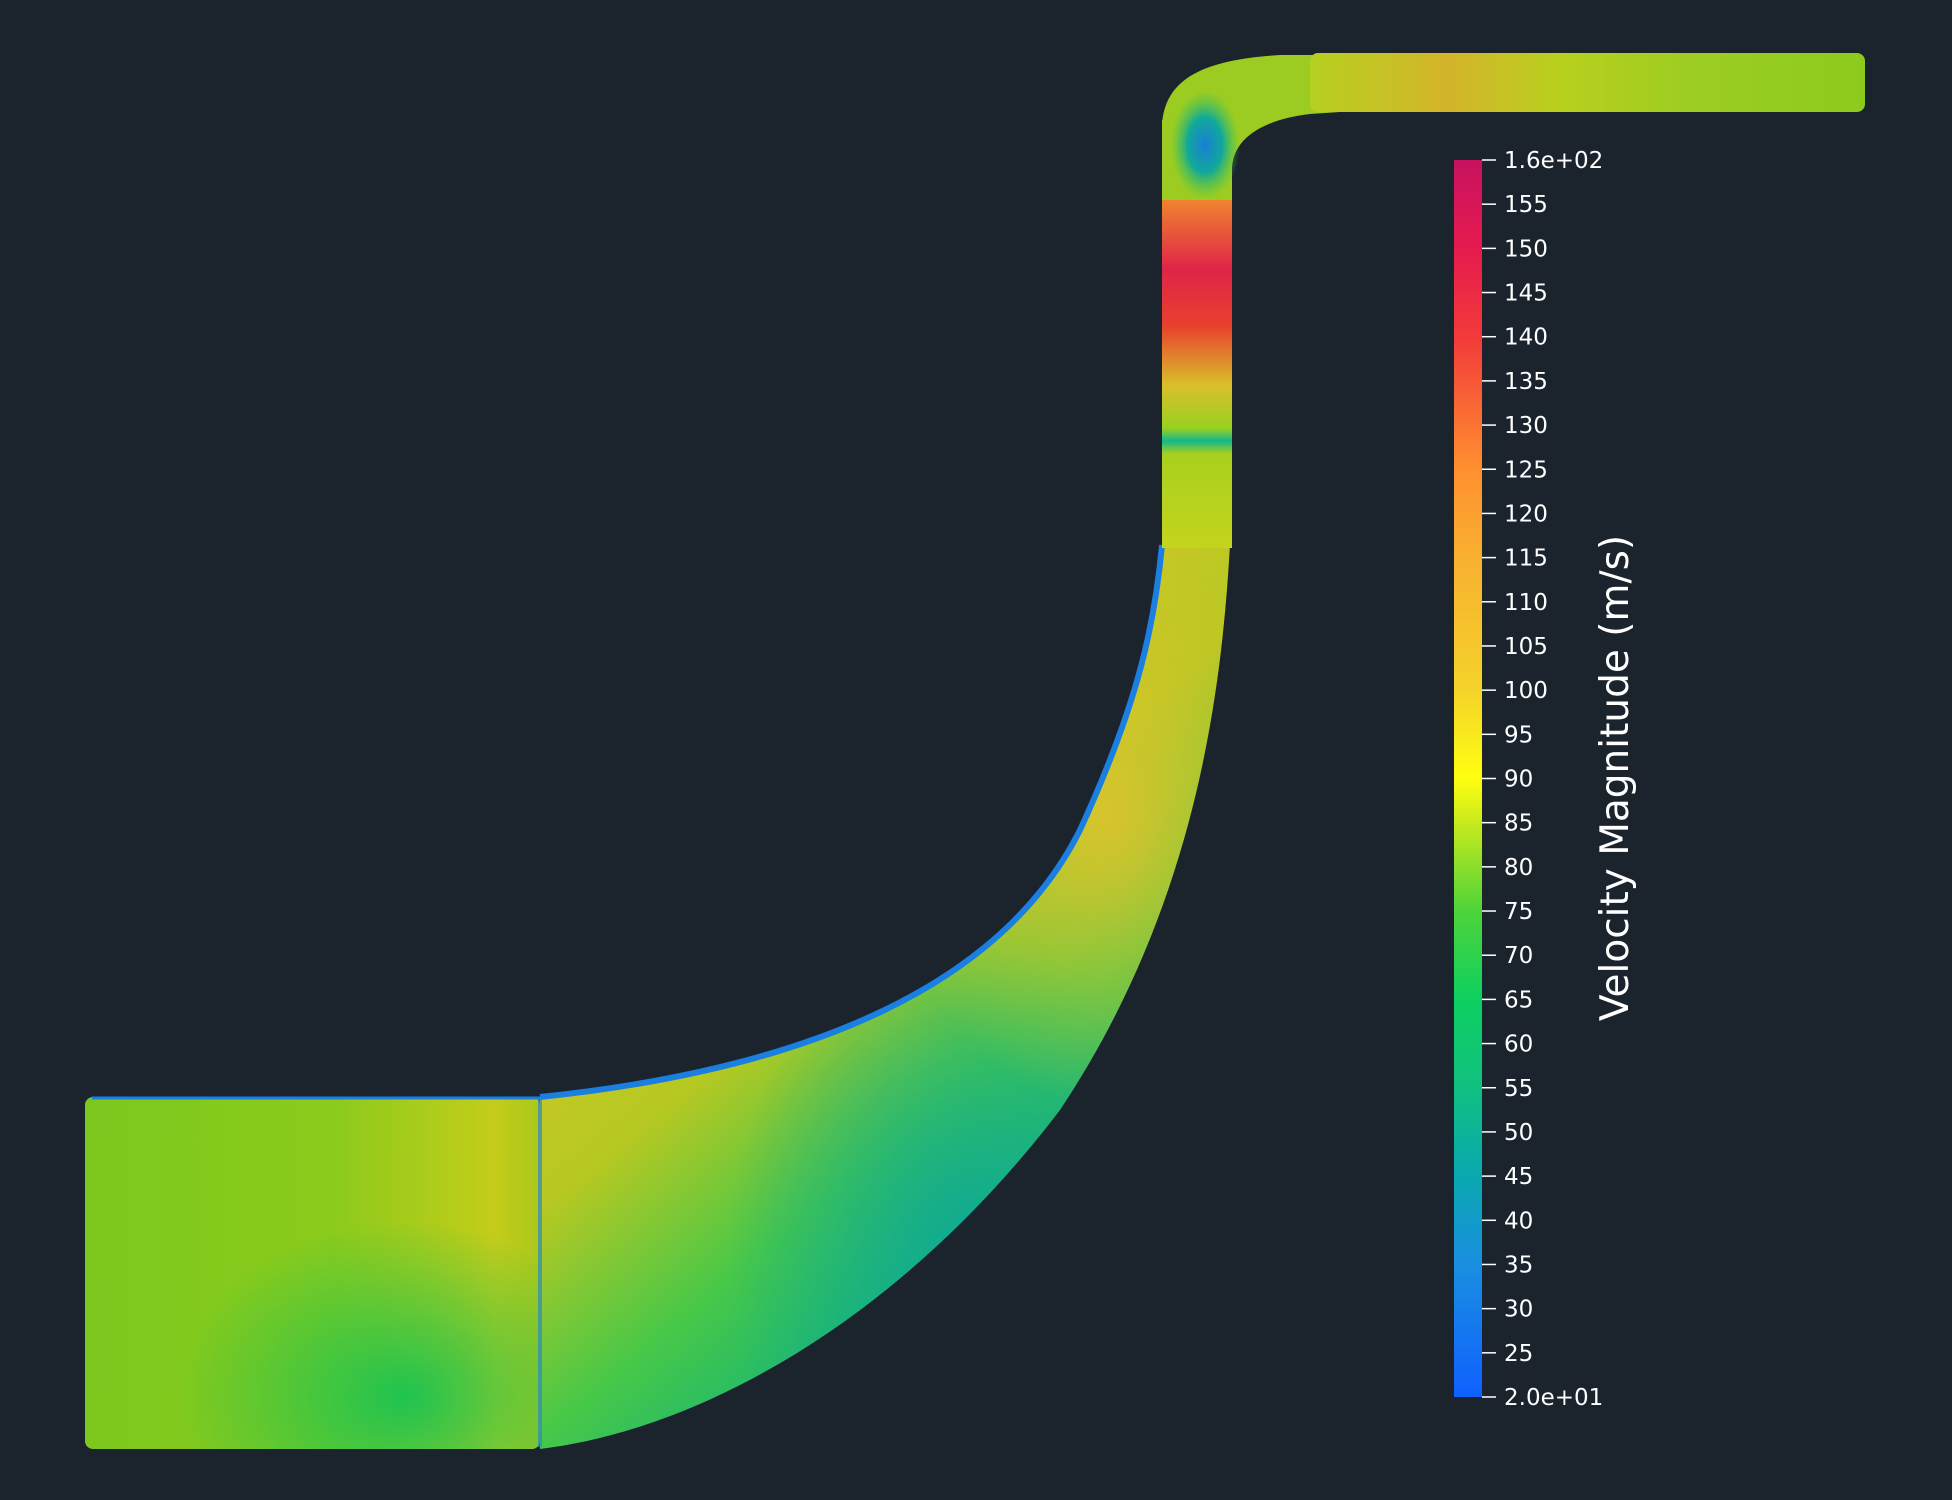  I want to click on recirculation-vortex, so click(1205, 145).